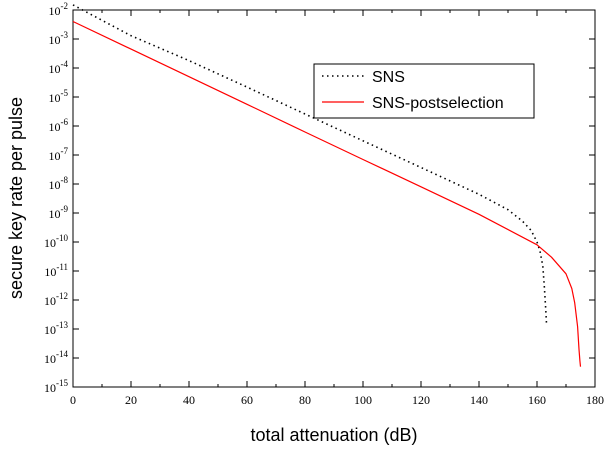 This screenshot has width=605, height=449. What do you see at coordinates (59, 212) in the screenshot?
I see `y-tick-label: 10⁻⁹` at bounding box center [59, 212].